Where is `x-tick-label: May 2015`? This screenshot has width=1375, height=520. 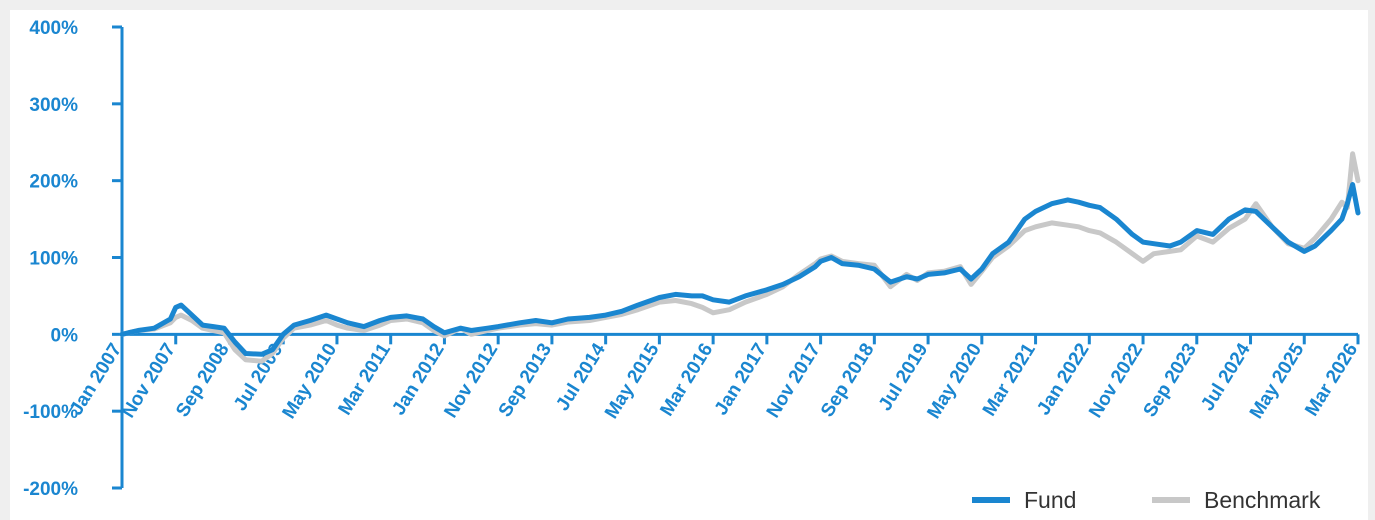 x-tick-label: May 2015 is located at coordinates (632, 380).